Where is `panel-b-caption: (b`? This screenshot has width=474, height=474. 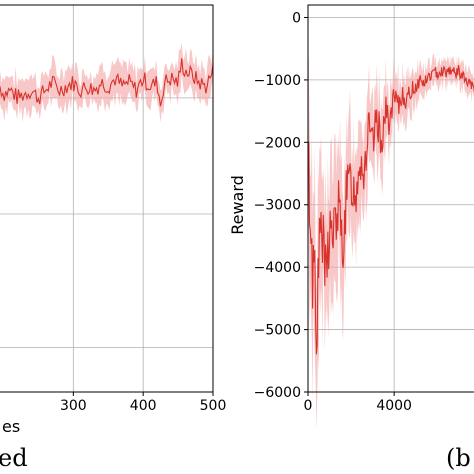
panel-b-caption: (b is located at coordinates (458, 458).